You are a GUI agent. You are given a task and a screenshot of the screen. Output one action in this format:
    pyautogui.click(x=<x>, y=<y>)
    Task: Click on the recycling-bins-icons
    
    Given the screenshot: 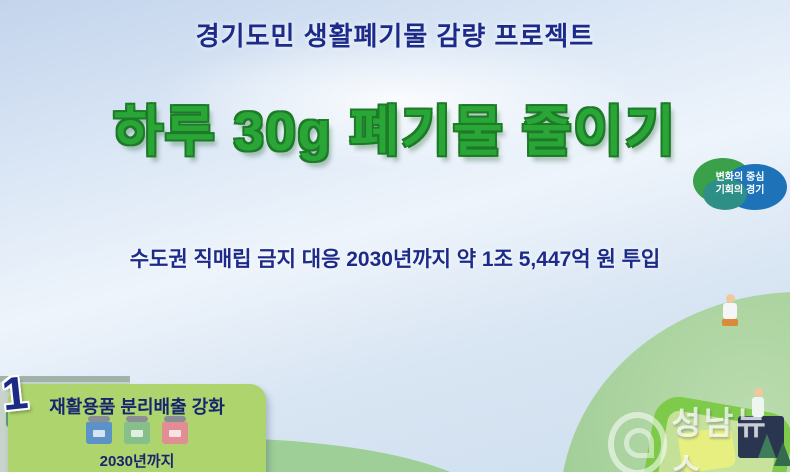 What is the action you would take?
    pyautogui.click(x=137, y=432)
    